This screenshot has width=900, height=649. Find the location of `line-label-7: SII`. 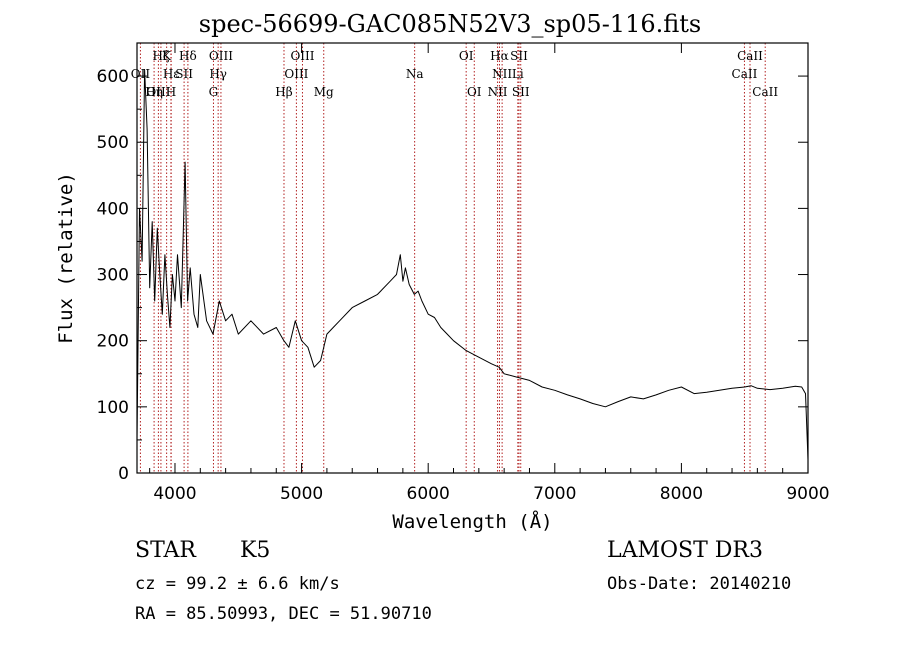

line-label-7: SII is located at coordinates (519, 56).